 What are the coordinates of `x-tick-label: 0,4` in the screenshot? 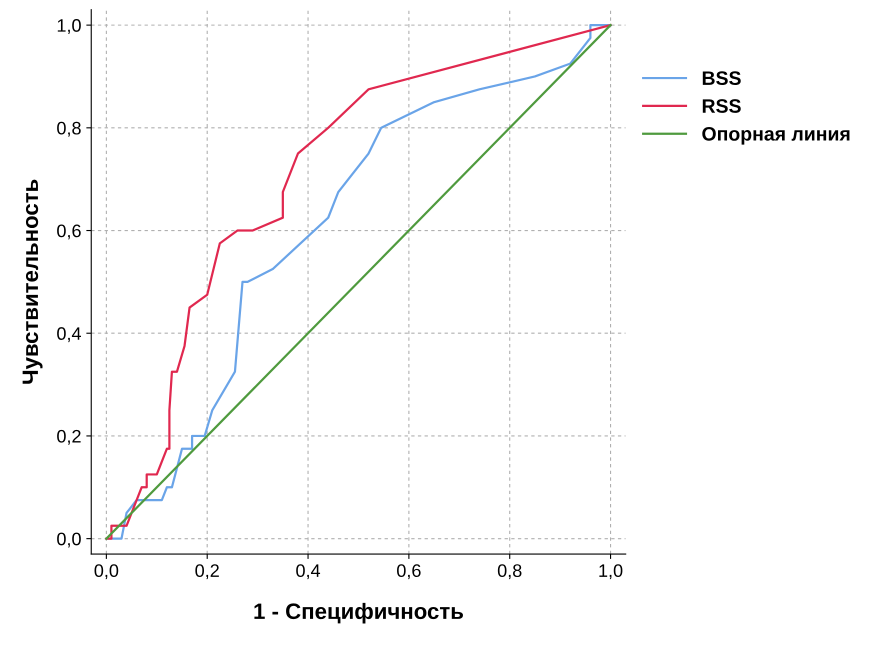 It's located at (308, 572).